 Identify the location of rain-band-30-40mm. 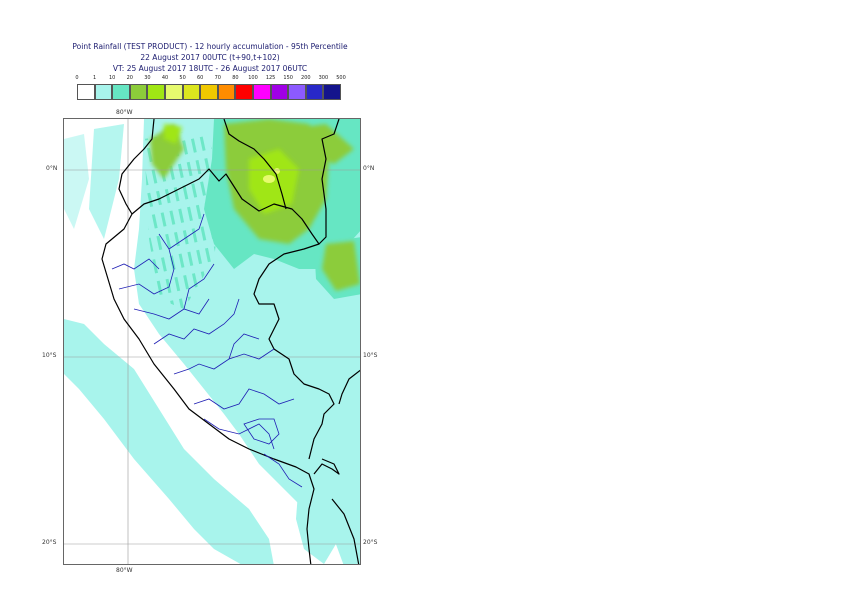
(231, 169).